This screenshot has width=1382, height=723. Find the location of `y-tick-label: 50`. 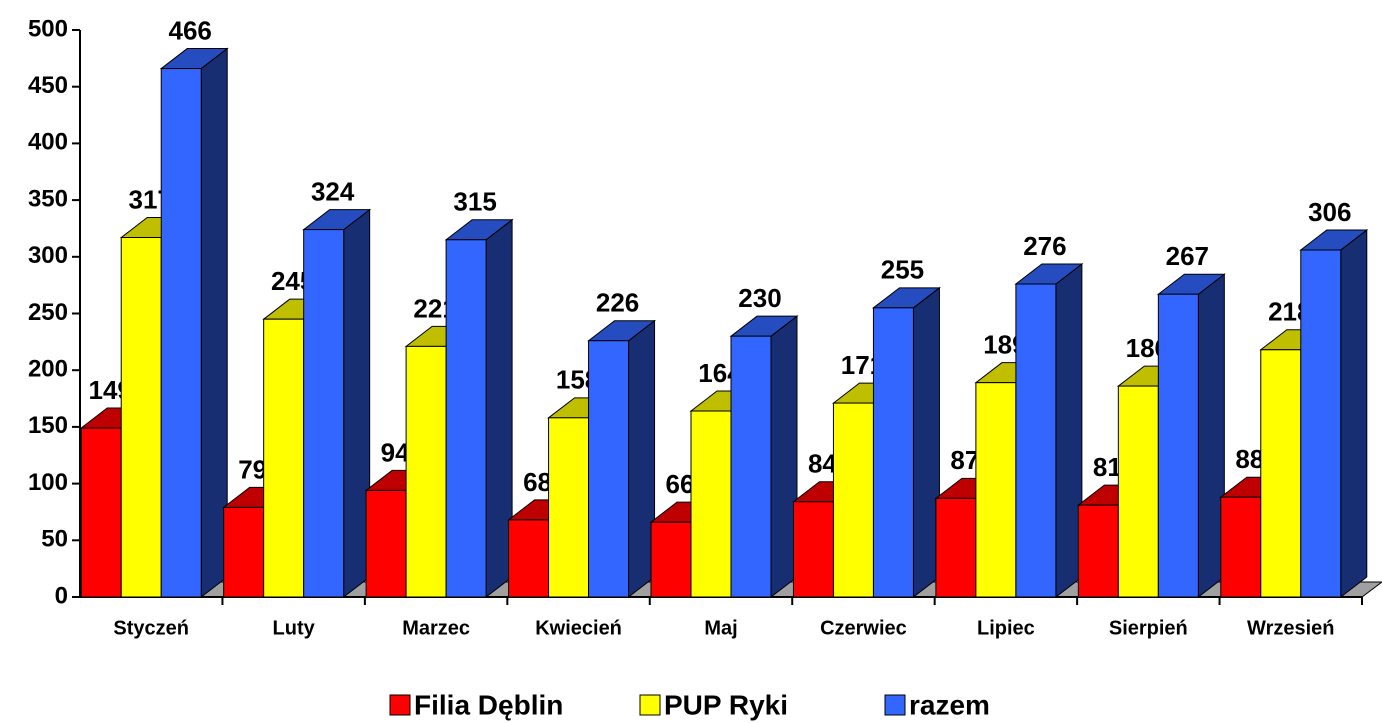

y-tick-label: 50 is located at coordinates (54, 539).